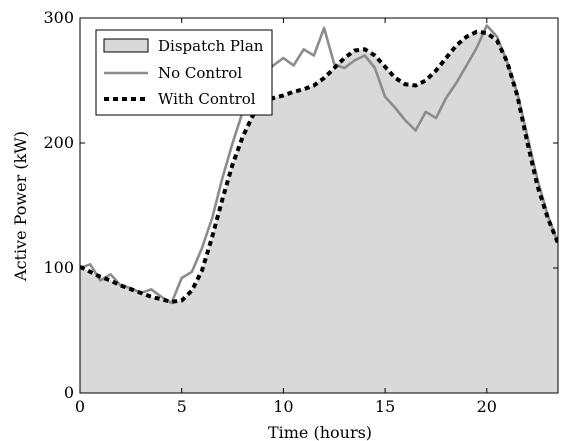  What do you see at coordinates (69, 392) in the screenshot?
I see `y-tick-label: 0` at bounding box center [69, 392].